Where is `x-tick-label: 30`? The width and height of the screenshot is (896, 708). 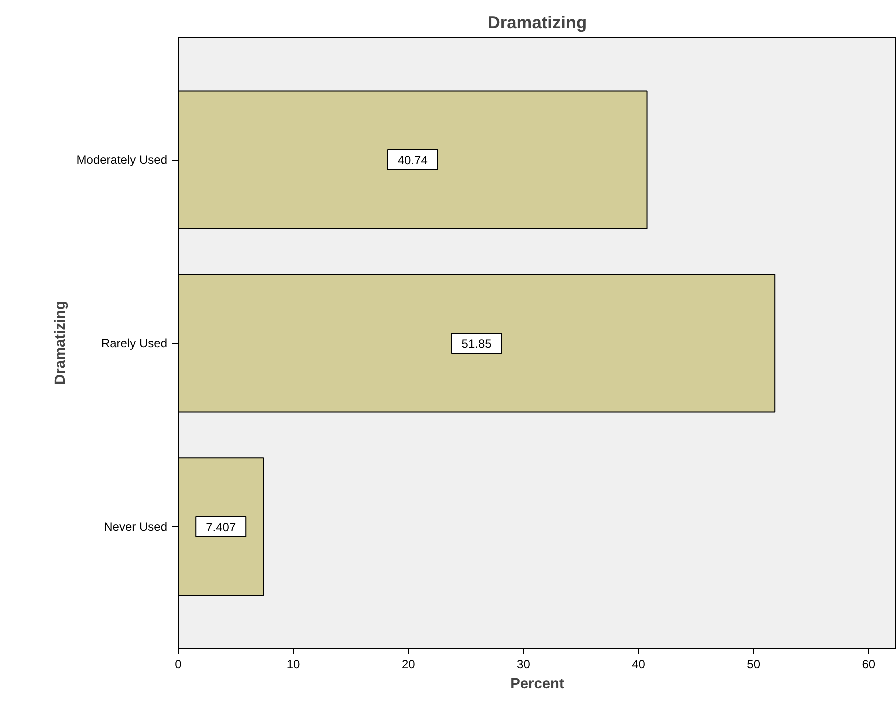
x-tick-label: 30 is located at coordinates (524, 665).